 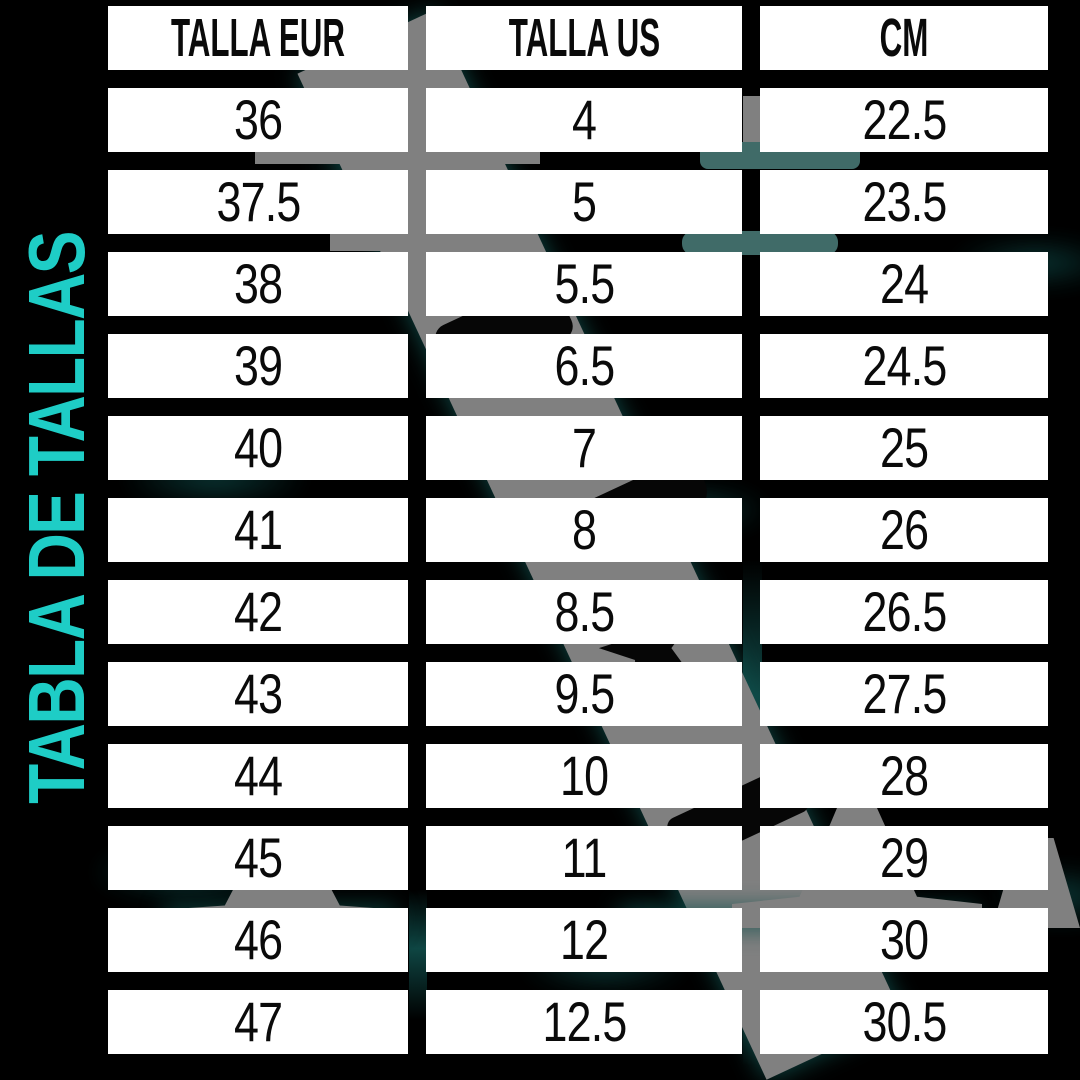 I want to click on column-header-1-label: TALLA US, so click(x=584, y=38).